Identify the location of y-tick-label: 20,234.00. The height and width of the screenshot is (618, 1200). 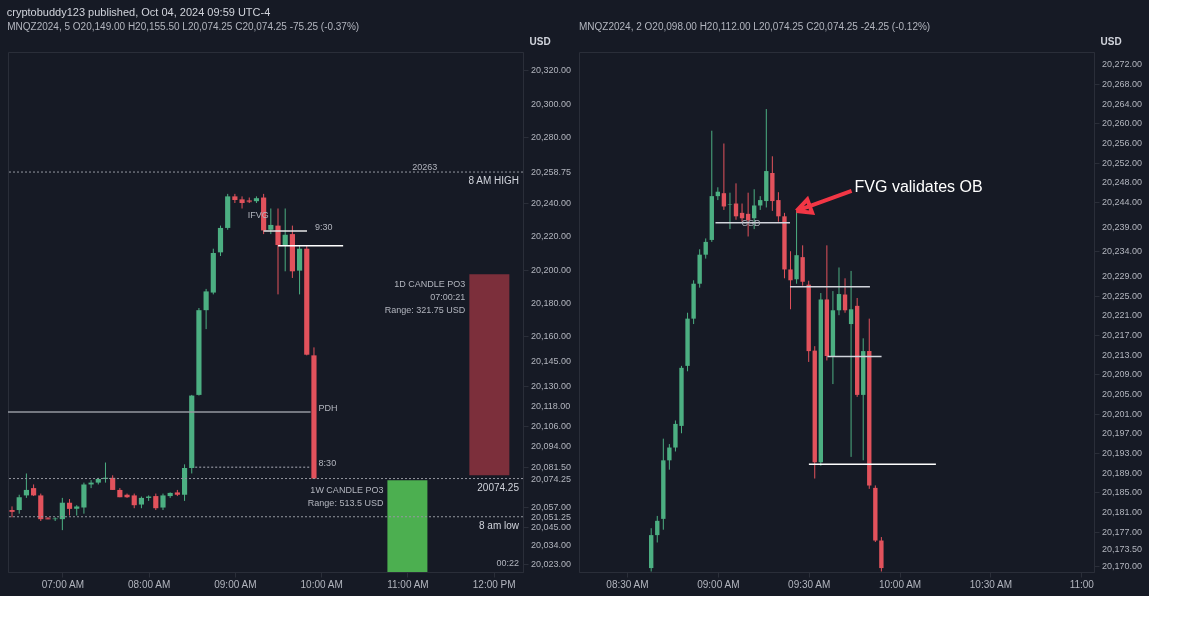
(1122, 251).